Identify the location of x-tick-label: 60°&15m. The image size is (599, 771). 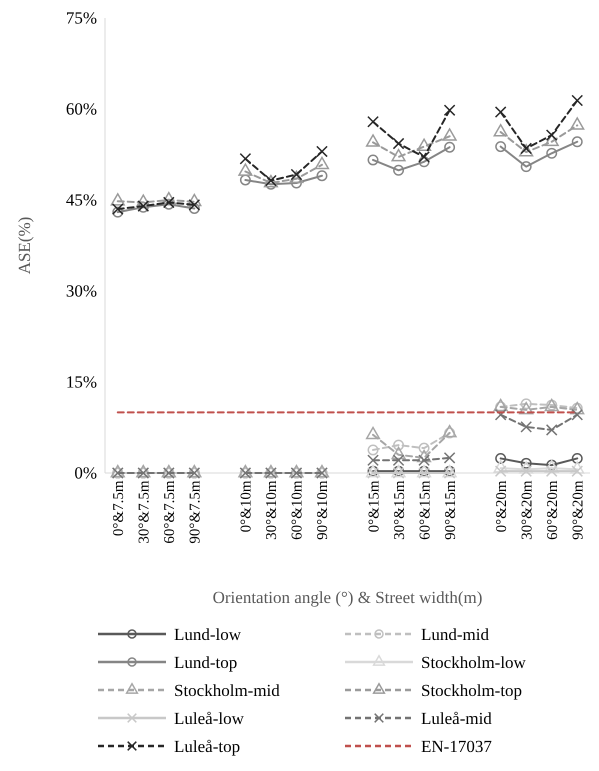
(425, 510).